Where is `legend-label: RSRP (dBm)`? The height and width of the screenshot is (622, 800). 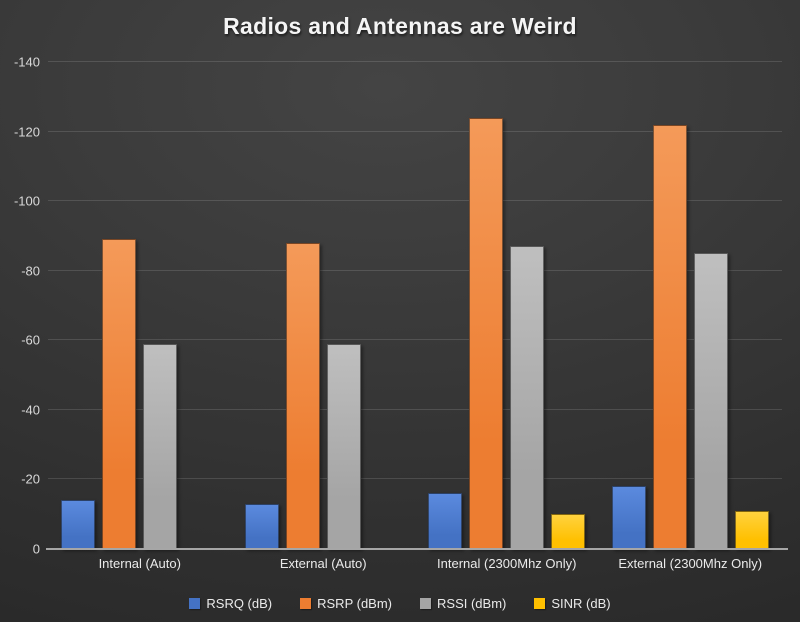 legend-label: RSRP (dBm) is located at coordinates (355, 603).